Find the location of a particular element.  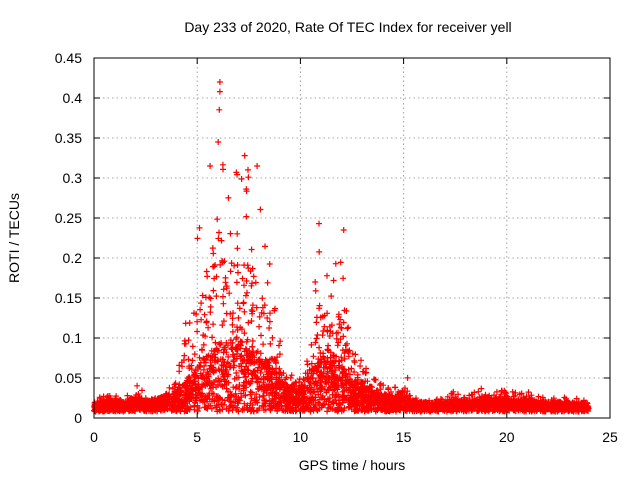

y-tick-label: 0.45 is located at coordinates (68, 58).